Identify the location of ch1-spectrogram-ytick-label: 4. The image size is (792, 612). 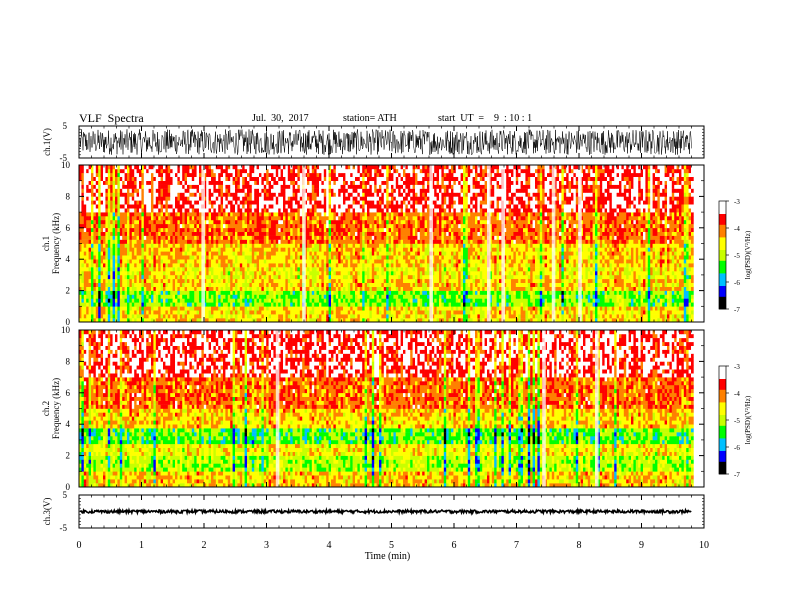
(68, 259).